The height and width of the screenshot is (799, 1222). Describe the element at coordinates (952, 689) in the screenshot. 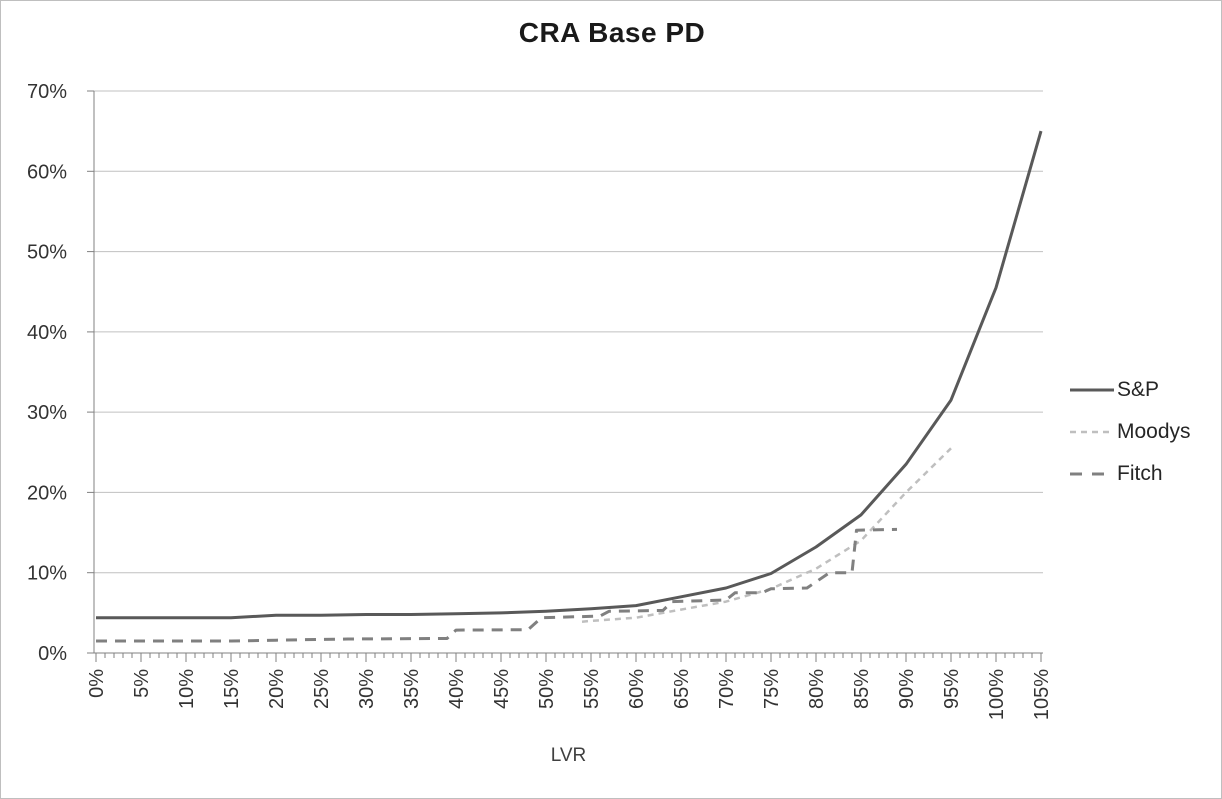

I see `x-tick-label: 95%` at that location.